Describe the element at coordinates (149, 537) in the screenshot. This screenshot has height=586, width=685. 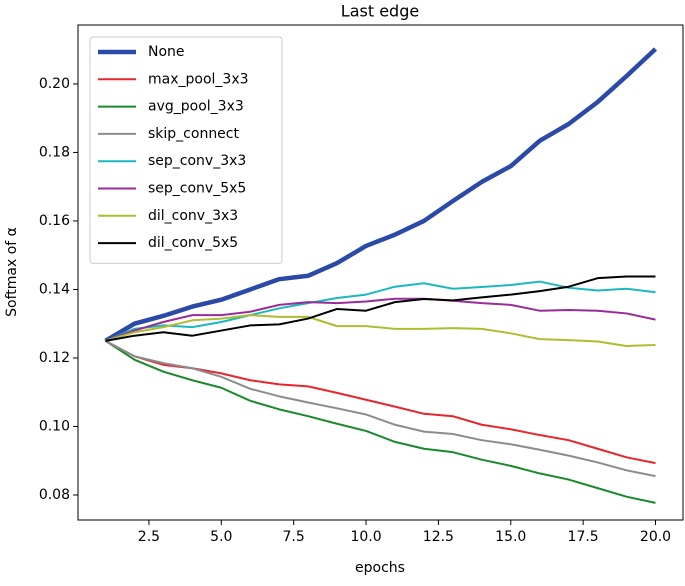
I see `x-tick-label: 2.5` at that location.